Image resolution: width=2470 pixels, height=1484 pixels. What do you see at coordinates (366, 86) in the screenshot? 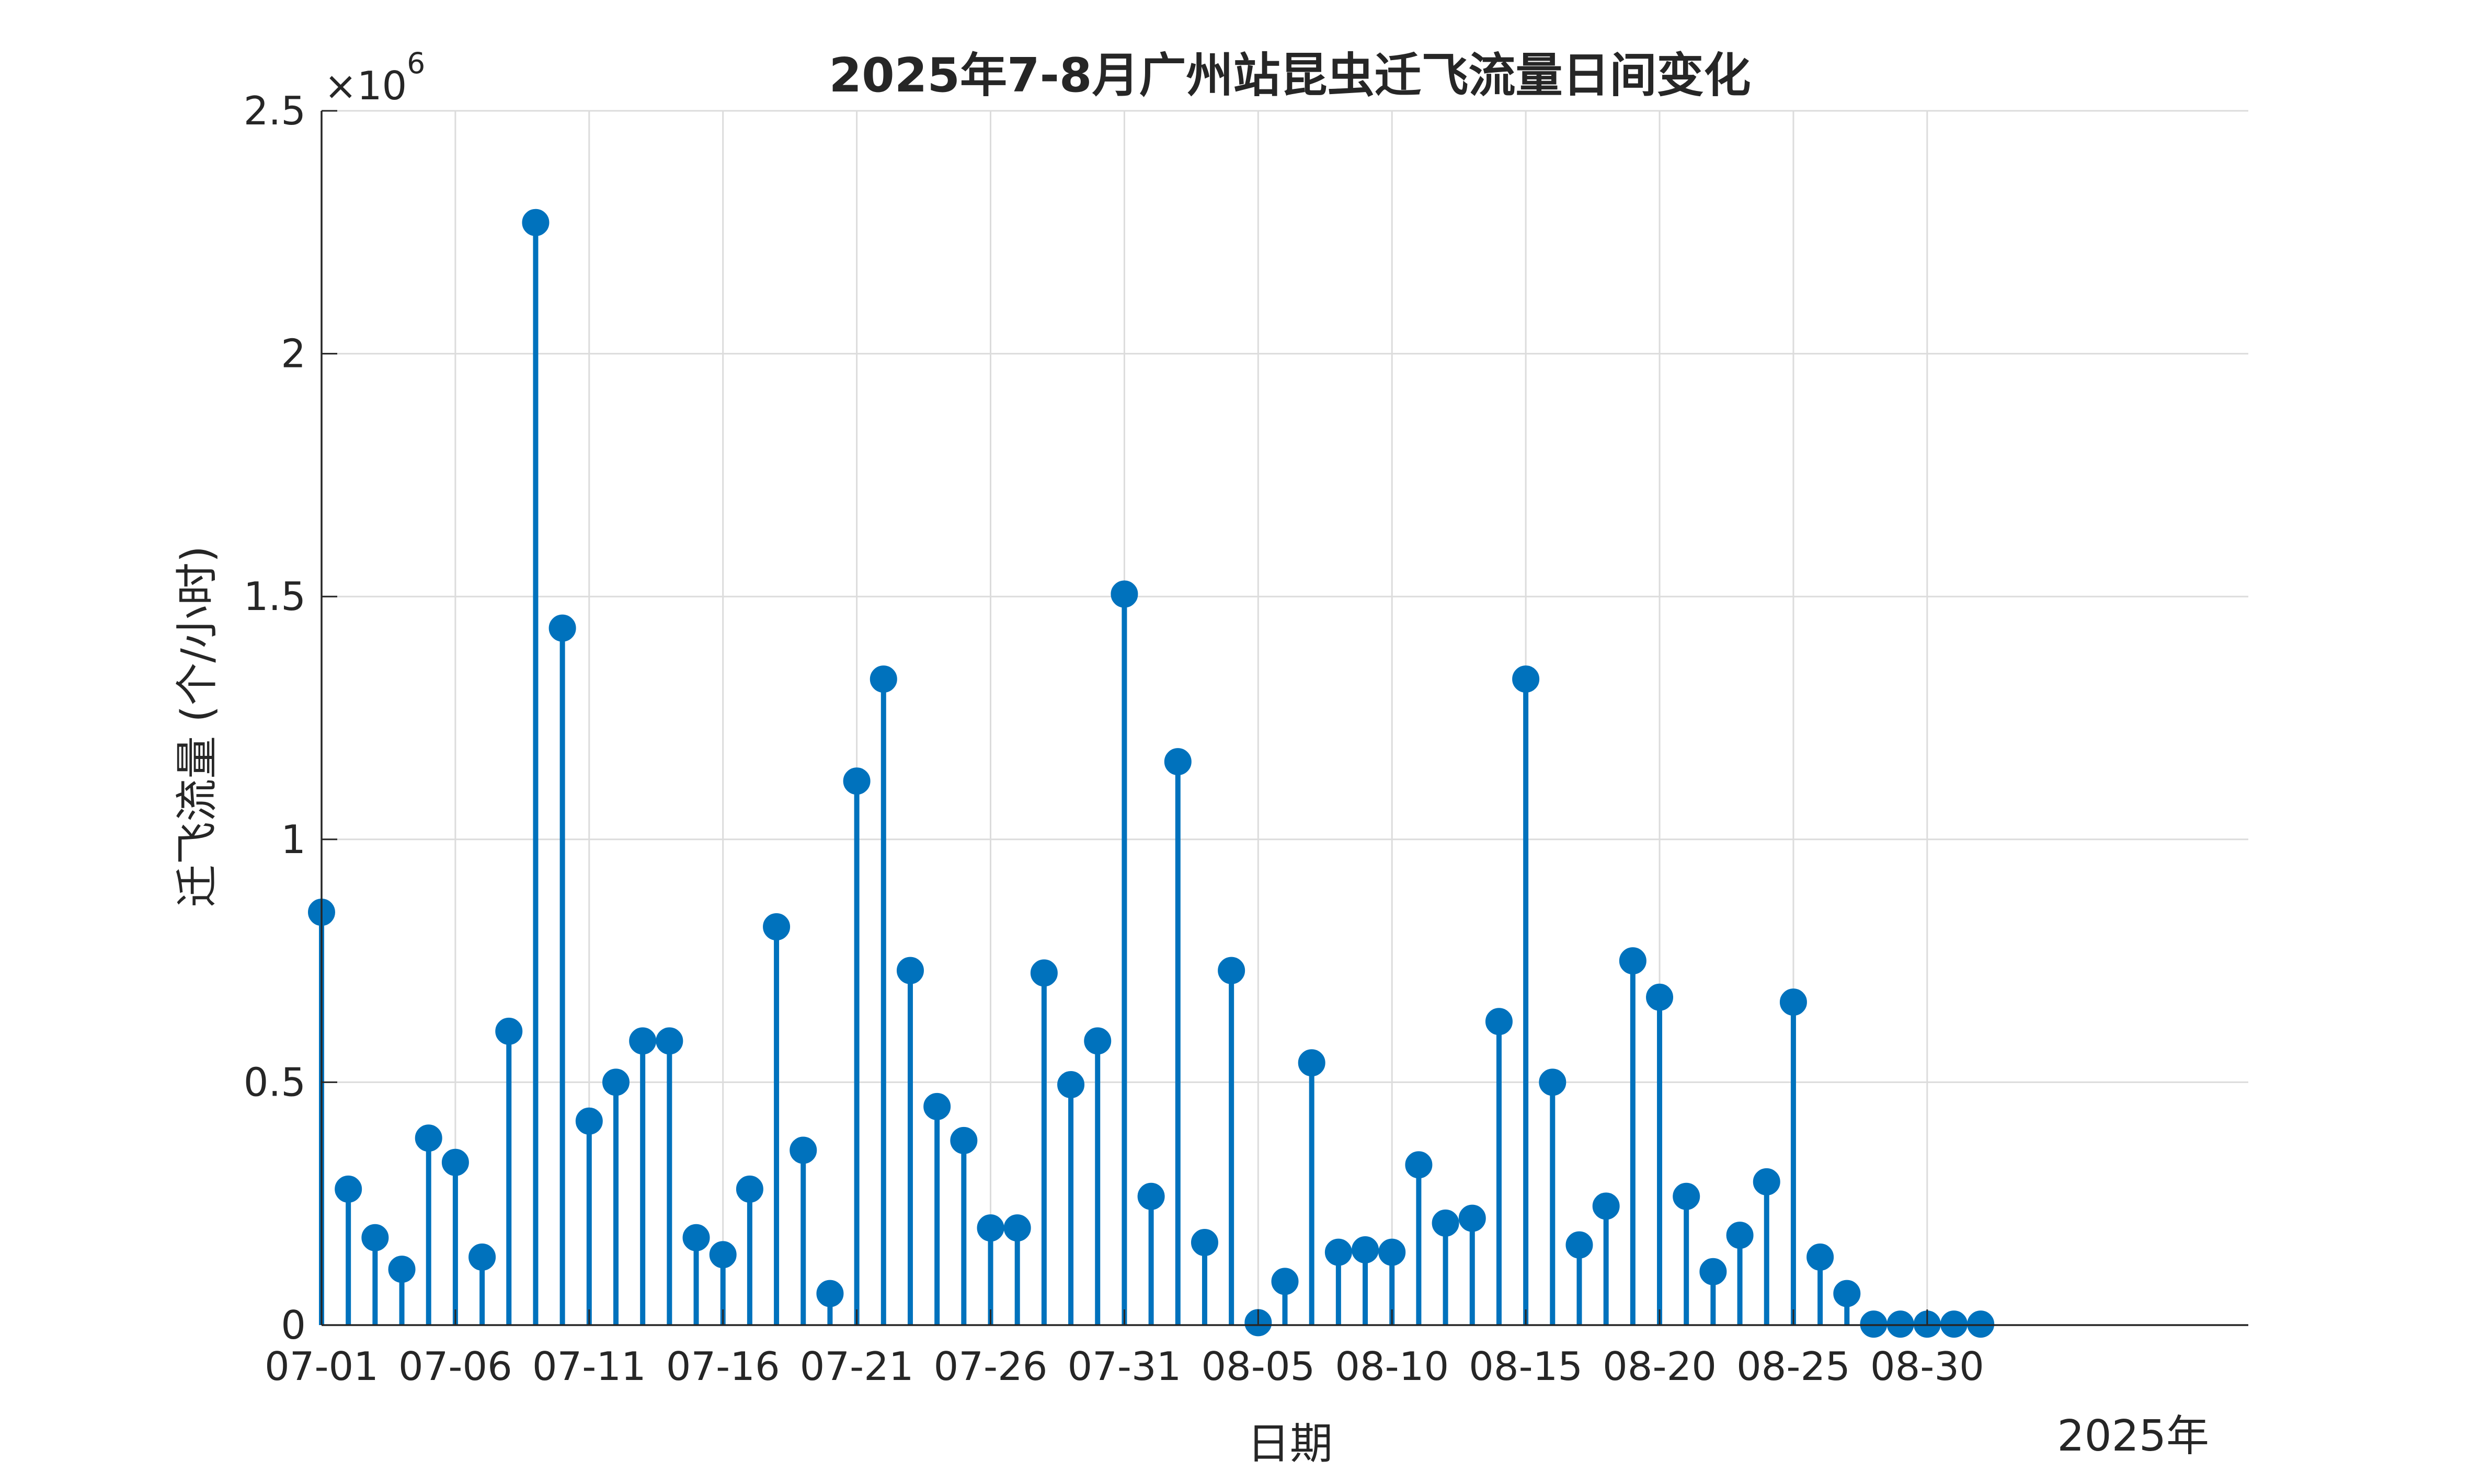
I see `y-exponent-base: ×10` at bounding box center [366, 86].